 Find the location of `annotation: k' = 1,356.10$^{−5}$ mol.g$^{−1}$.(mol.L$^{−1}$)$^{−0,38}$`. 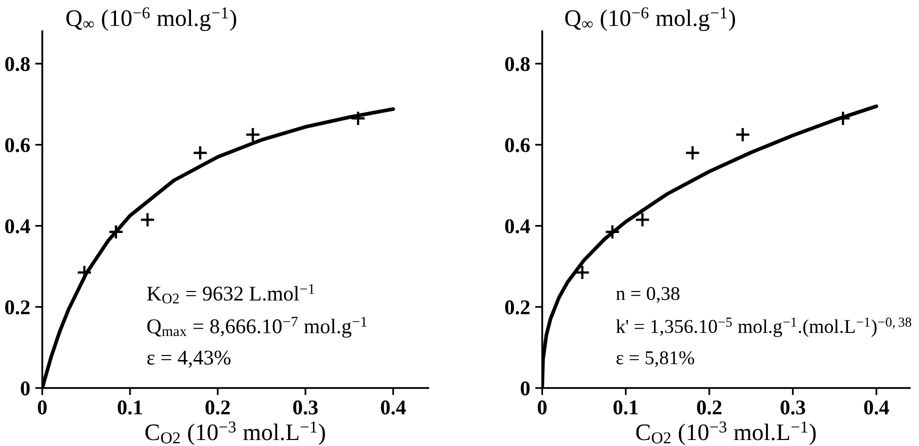

annotation: k' = 1,356.10$^{−5}$ mol.g$^{−1}$.(mol.L$^{−1}$)$^{−0,38}$ is located at coordinates (764, 328).